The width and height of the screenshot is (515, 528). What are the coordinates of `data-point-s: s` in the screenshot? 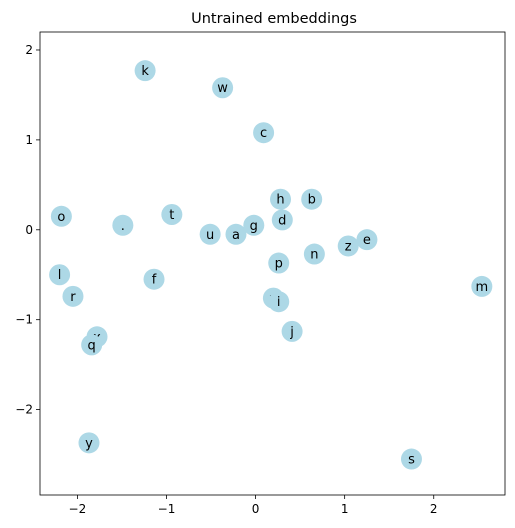 It's located at (411, 459).